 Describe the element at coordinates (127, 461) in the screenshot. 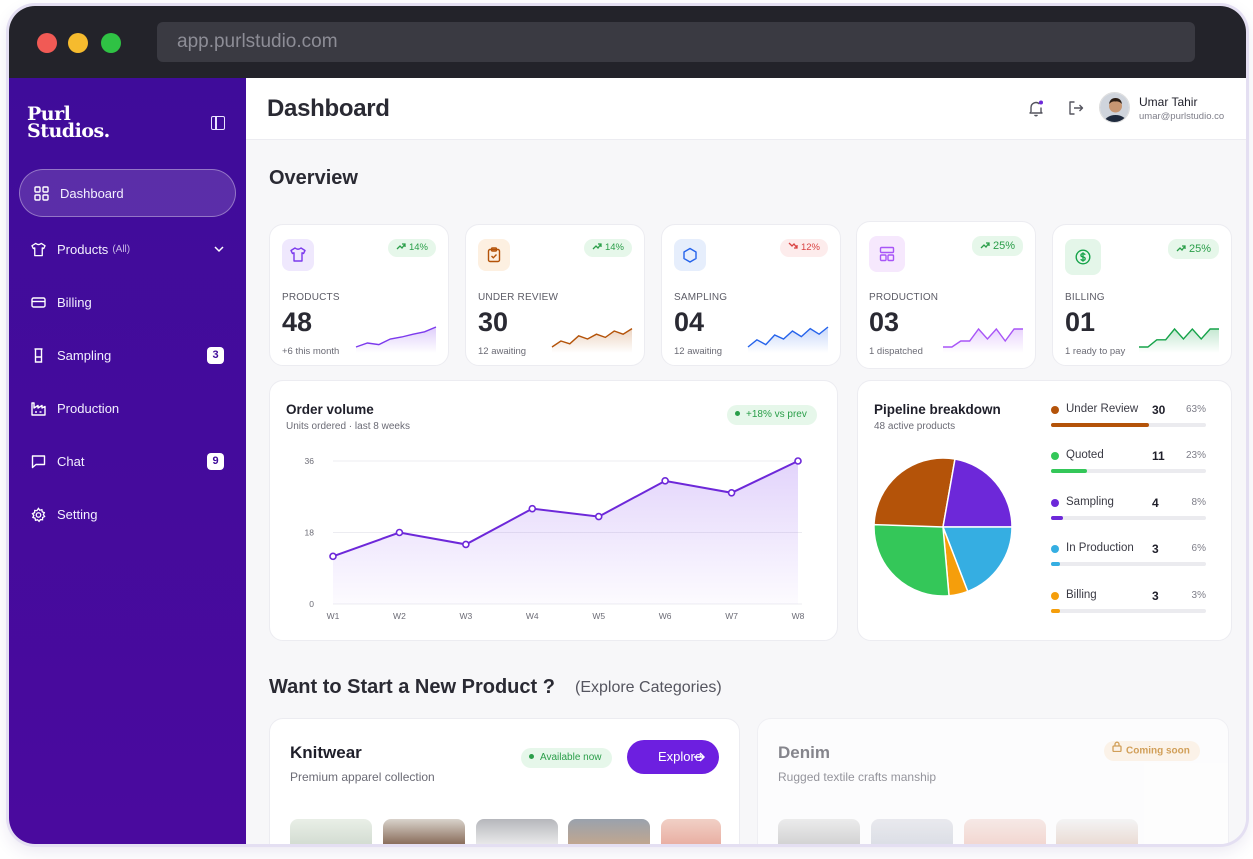

I see `sidebar-item-chat: Chat 9` at that location.